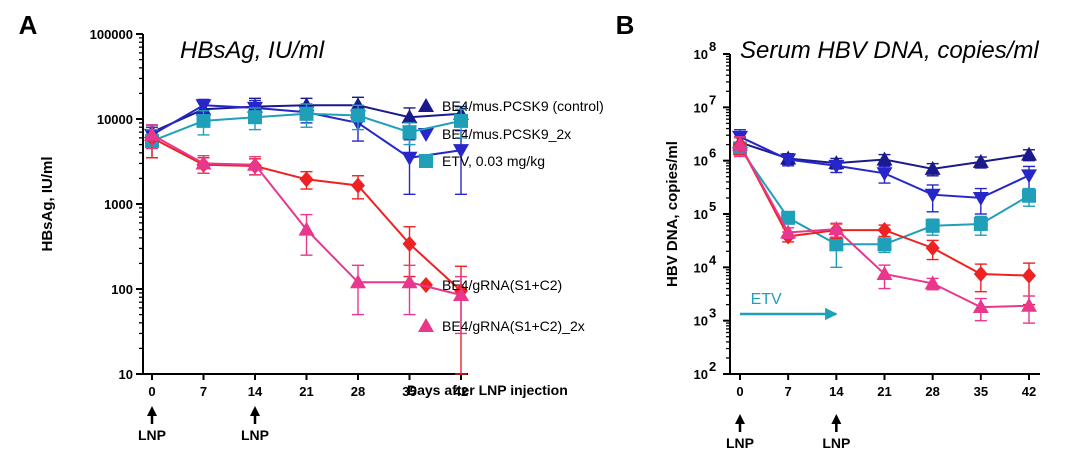  Describe the element at coordinates (502, 285) in the screenshot. I see `legend-label: BE4/gRNA(S1+C2)` at that location.